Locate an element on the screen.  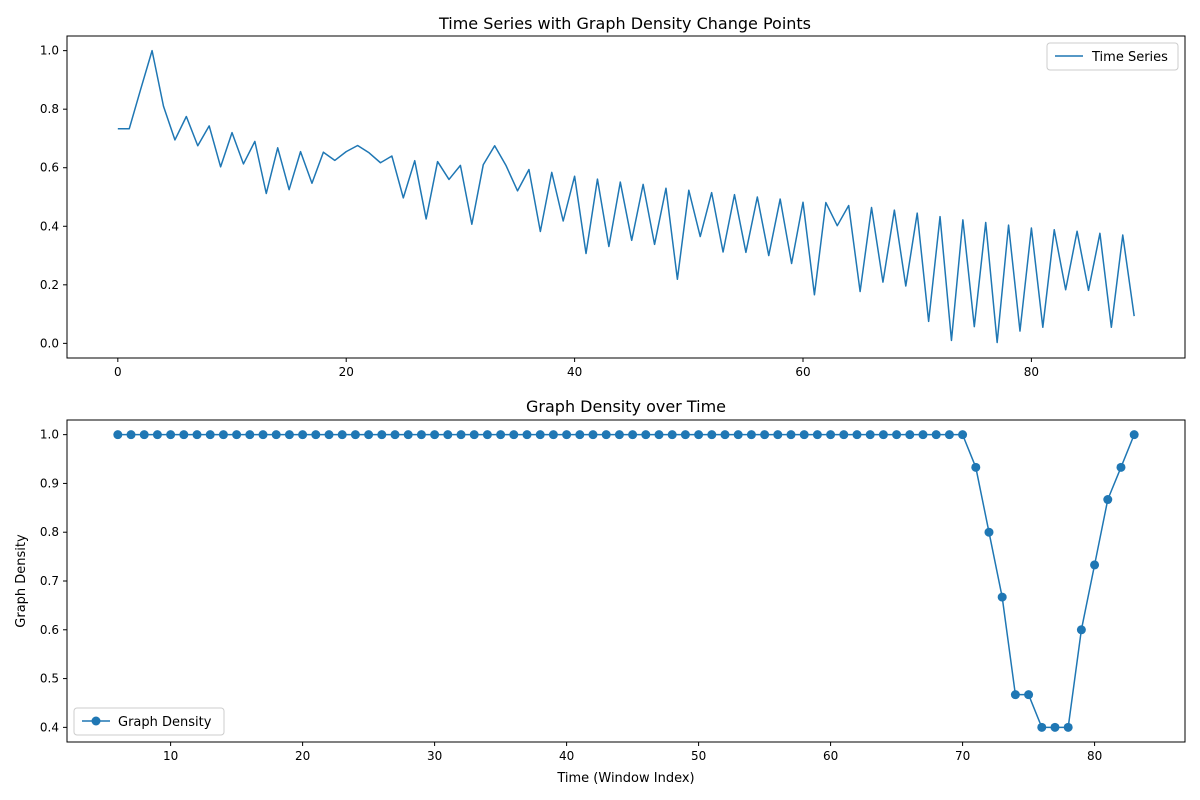
legend-label: Graph Density is located at coordinates (165, 722).